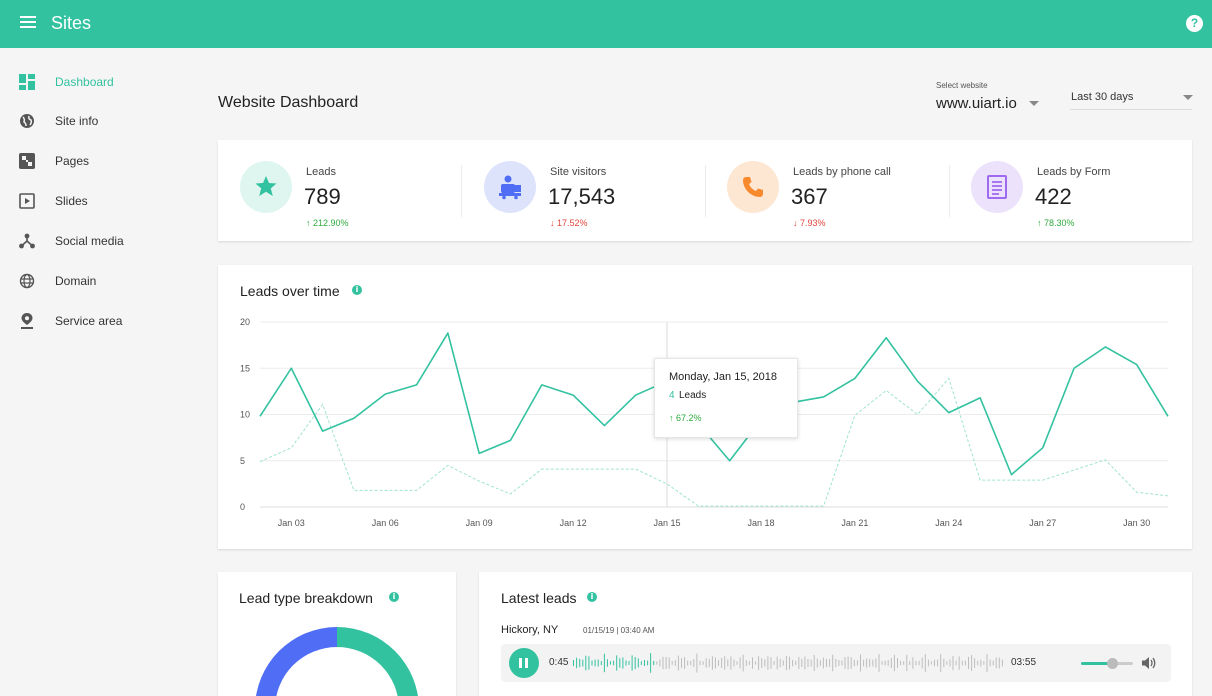 The height and width of the screenshot is (696, 1212). Describe the element at coordinates (524, 663) in the screenshot. I see `pause-button` at that location.